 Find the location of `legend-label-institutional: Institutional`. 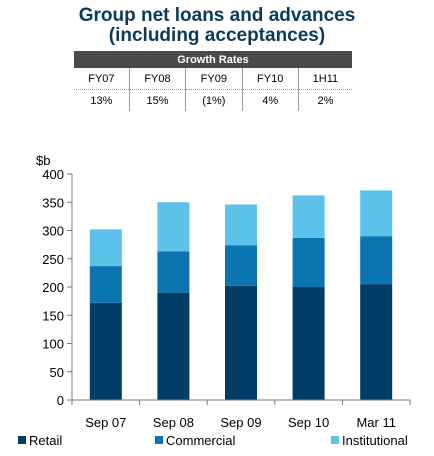

legend-label-institutional: Institutional is located at coordinates (375, 440).